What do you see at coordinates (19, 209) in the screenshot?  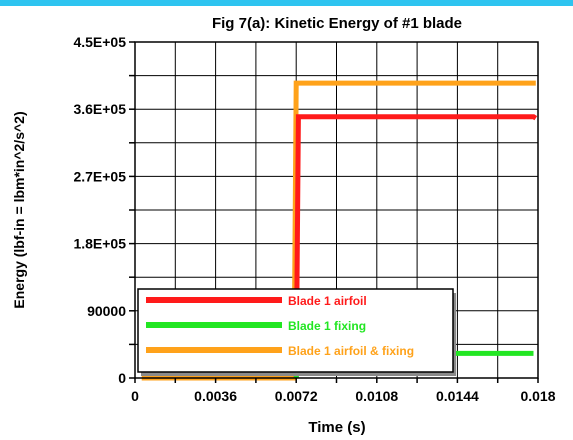 I see `y-axis-label: Energy (lbf-in = lbm*in^2/s^2)` at bounding box center [19, 209].